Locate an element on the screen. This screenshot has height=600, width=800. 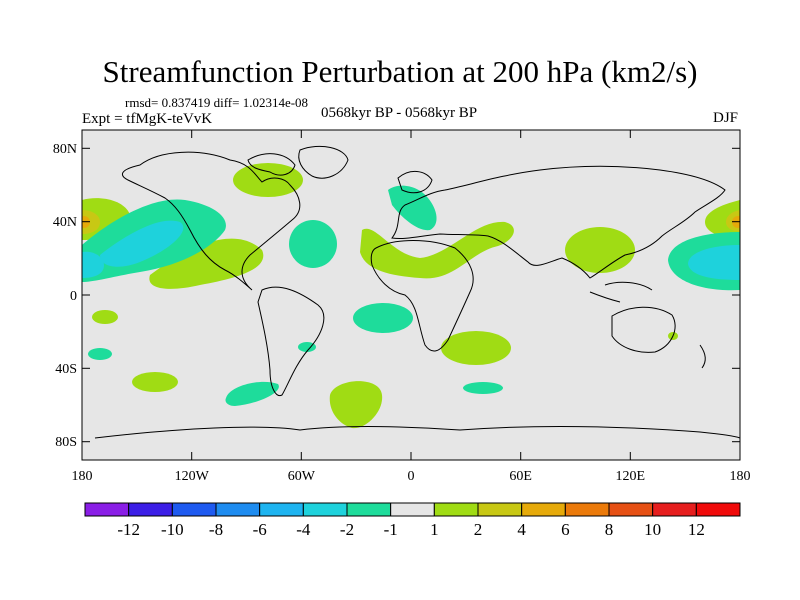
lon-label: 120E is located at coordinates (631, 476).